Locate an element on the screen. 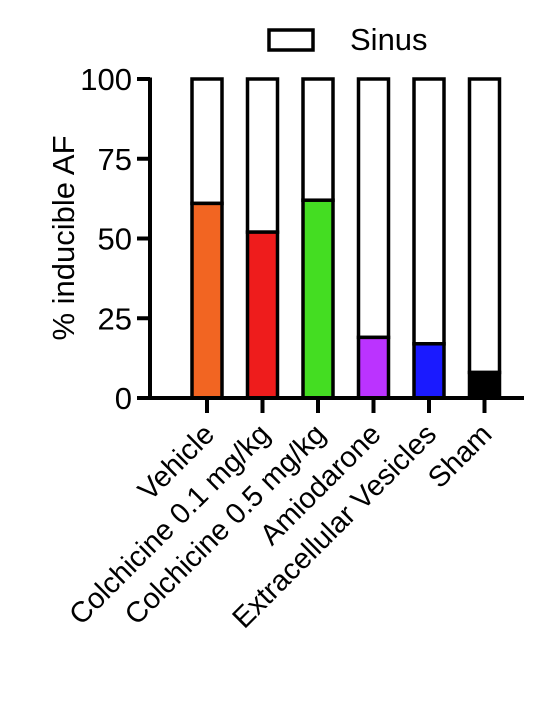 This screenshot has width=559, height=709. y-tick-label: 100 is located at coordinates (106, 79).